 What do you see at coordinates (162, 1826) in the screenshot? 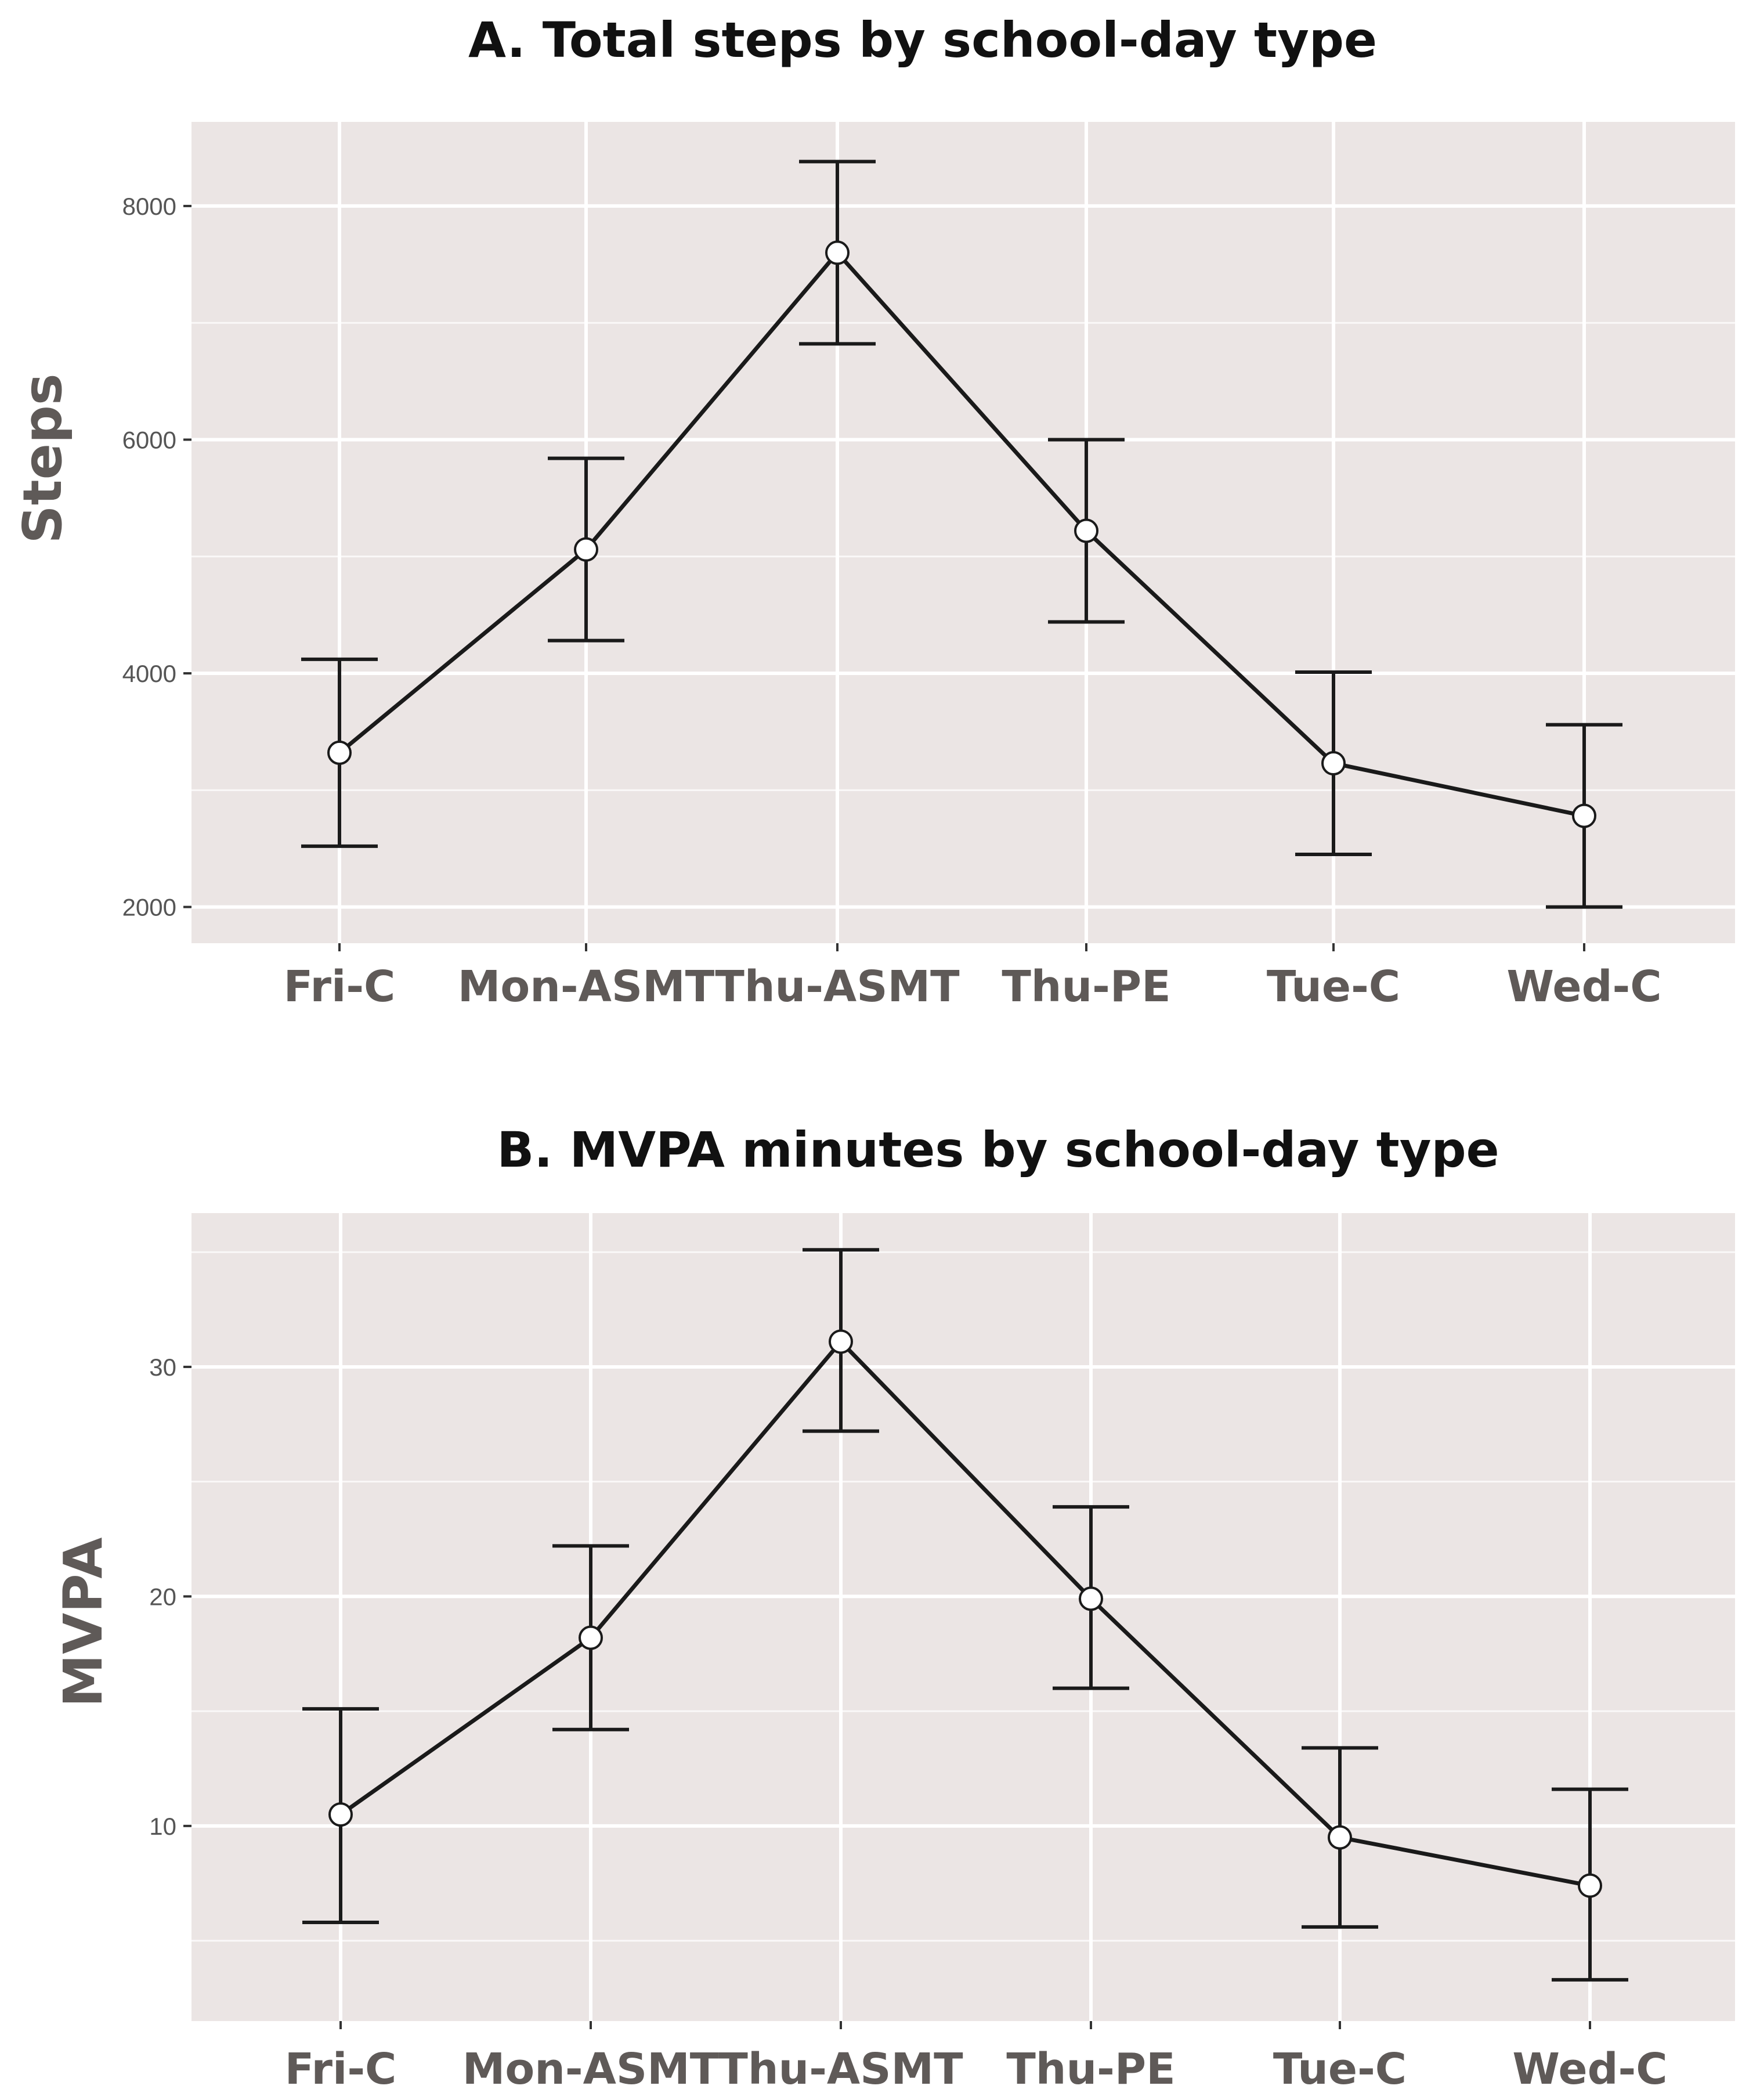
I see `chart-b-y-tick-label: 10` at bounding box center [162, 1826].